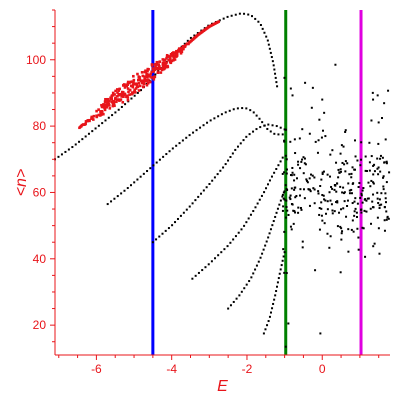  Describe the element at coordinates (222, 386) in the screenshot. I see `x-axis-title: E` at that location.